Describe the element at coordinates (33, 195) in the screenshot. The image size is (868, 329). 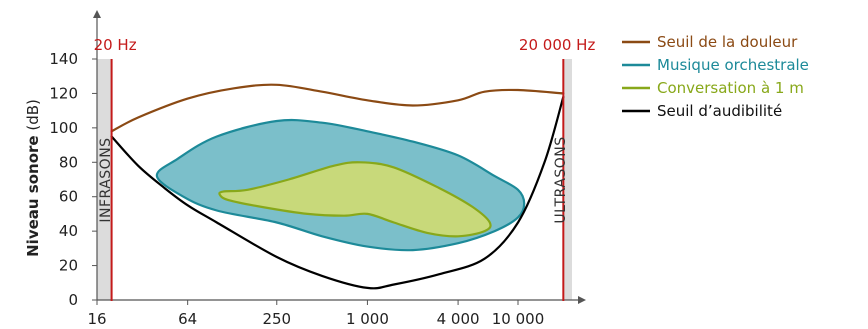
I see `y-axis-title-main: Niveau sonore` at that location.